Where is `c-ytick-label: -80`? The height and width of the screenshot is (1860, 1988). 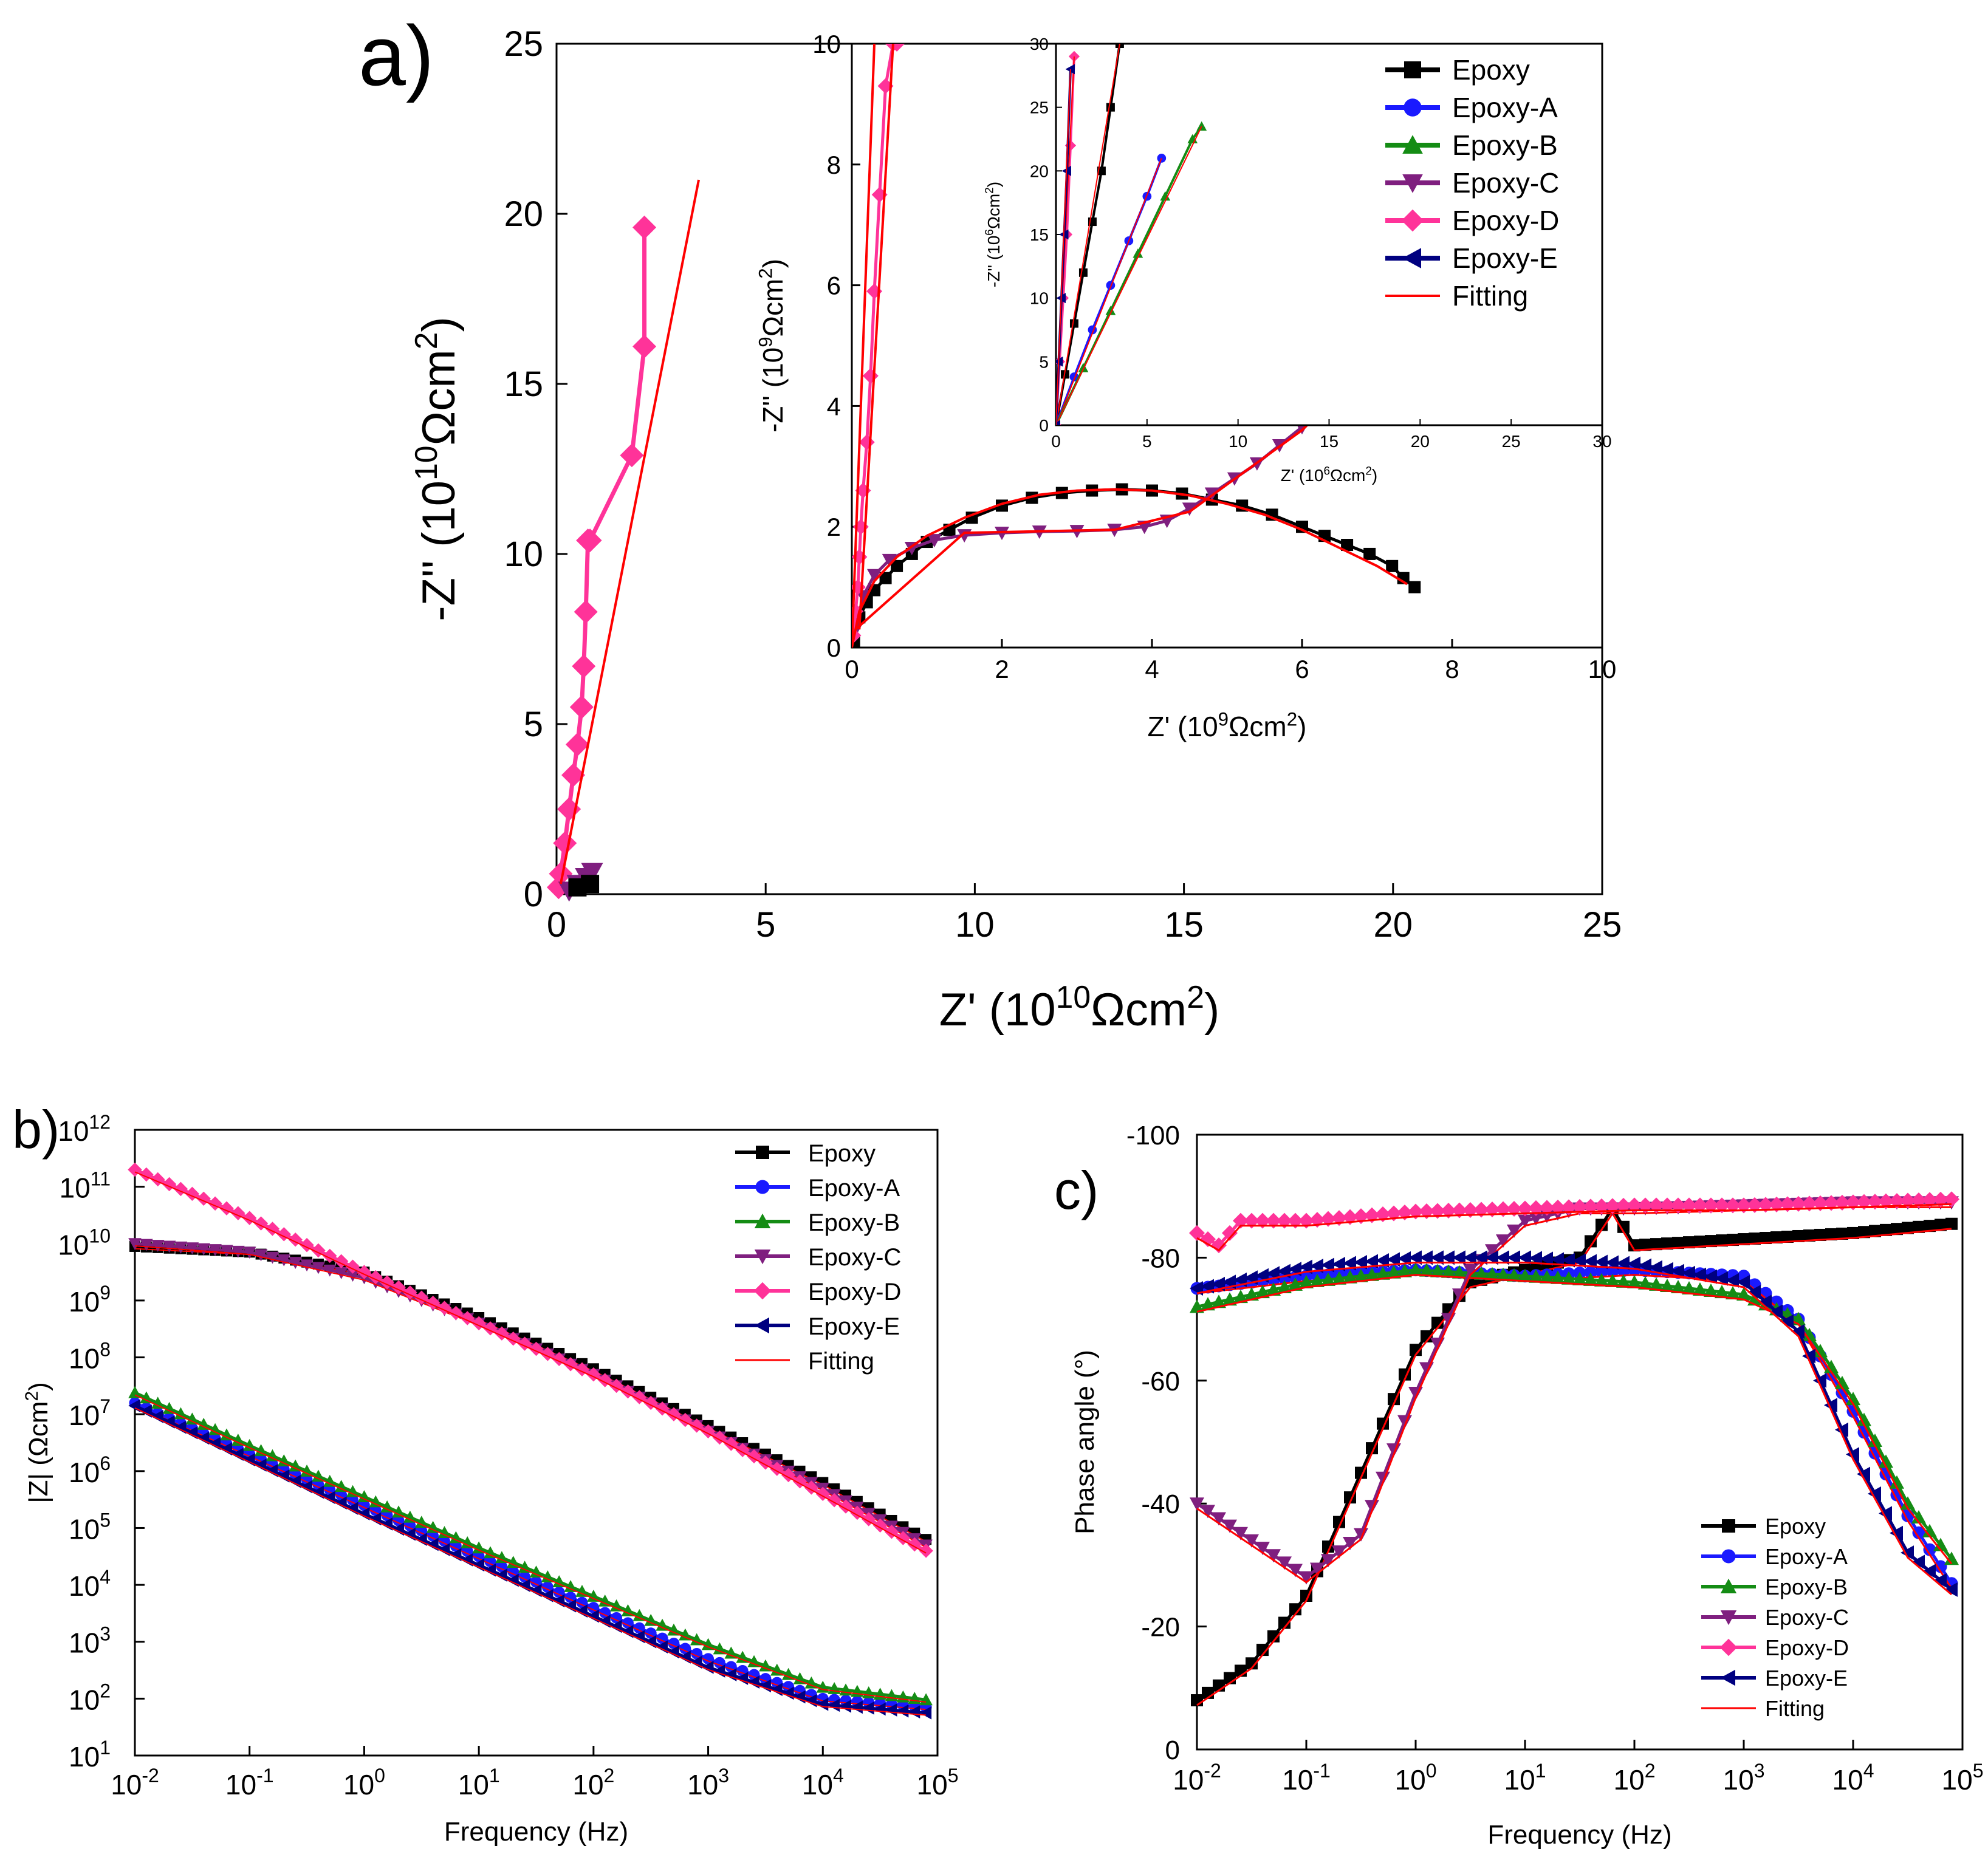
c-ytick-label: -80 is located at coordinates (1160, 1258).